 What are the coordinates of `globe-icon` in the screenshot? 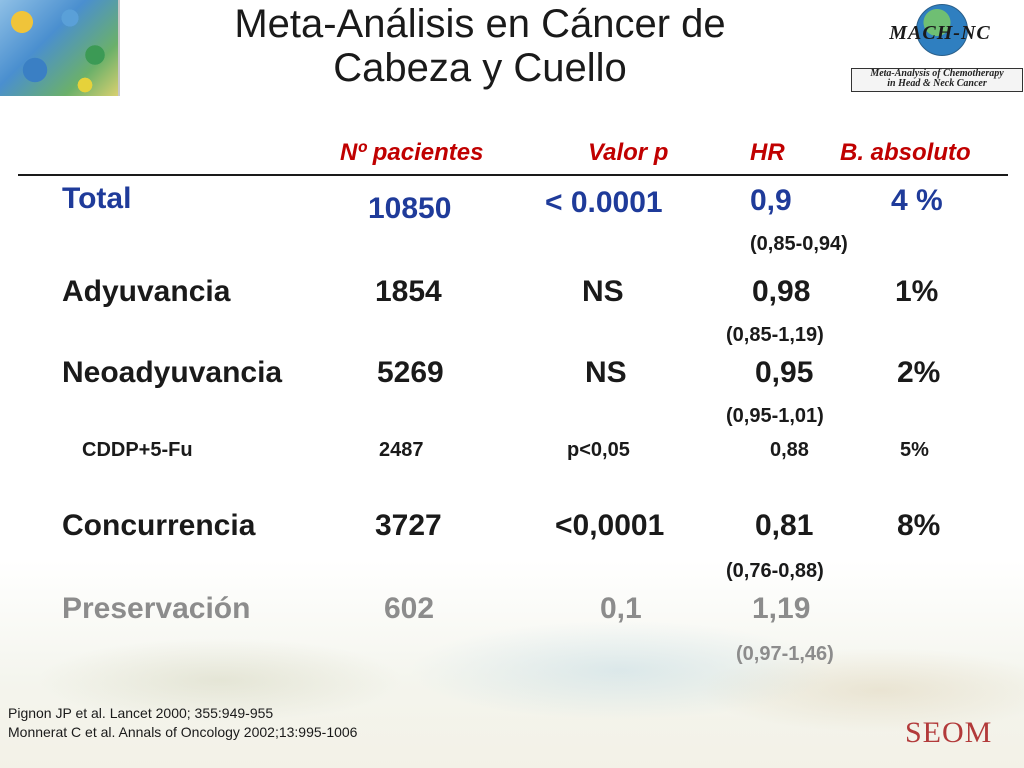 It's located at (942, 30).